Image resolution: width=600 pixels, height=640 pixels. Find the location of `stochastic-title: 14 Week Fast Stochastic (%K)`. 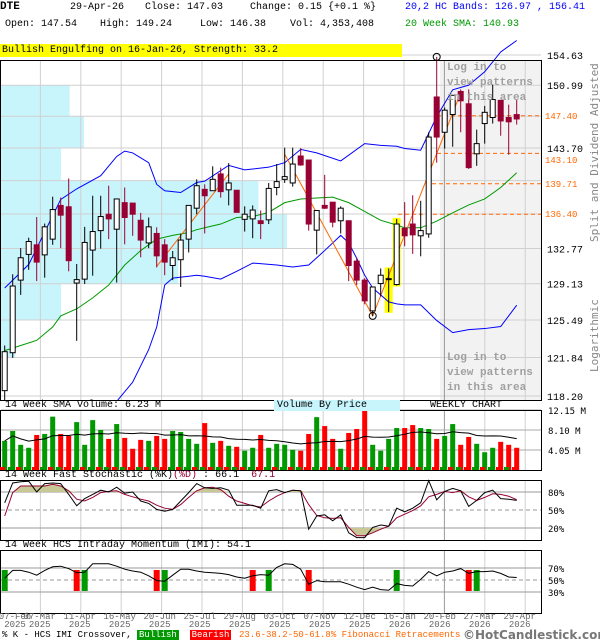

stochastic-title: 14 Week Fast Stochastic (%K) is located at coordinates (89, 475).